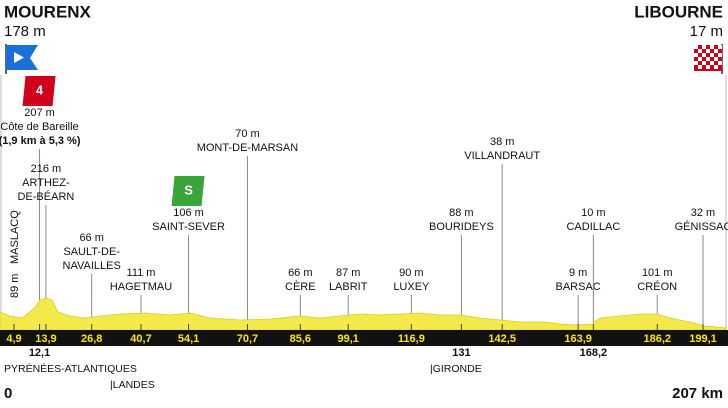 This screenshot has width=728, height=408. What do you see at coordinates (347, 339) in the screenshot?
I see `km-label: 99,1` at bounding box center [347, 339].